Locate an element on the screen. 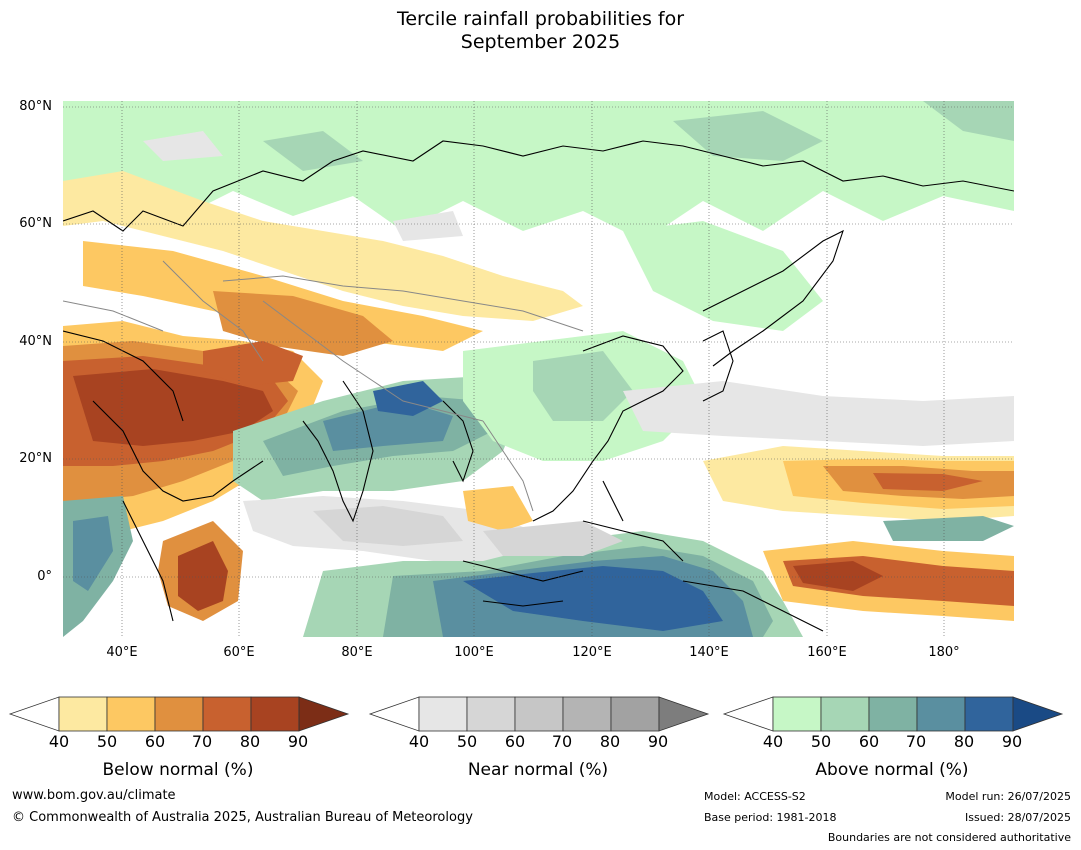  colorbar-near-normal is located at coordinates (539, 714).